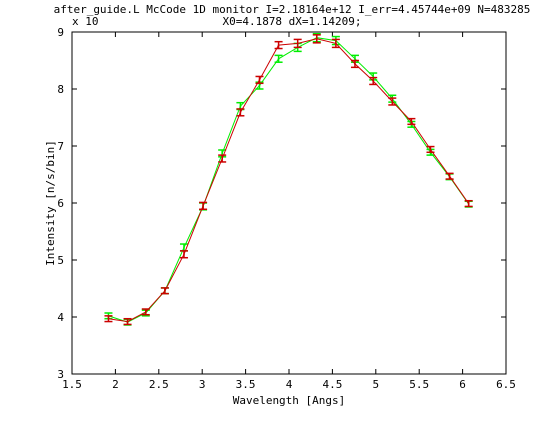  What do you see at coordinates (60, 203) in the screenshot?
I see `y-tick-label: 6` at bounding box center [60, 203].